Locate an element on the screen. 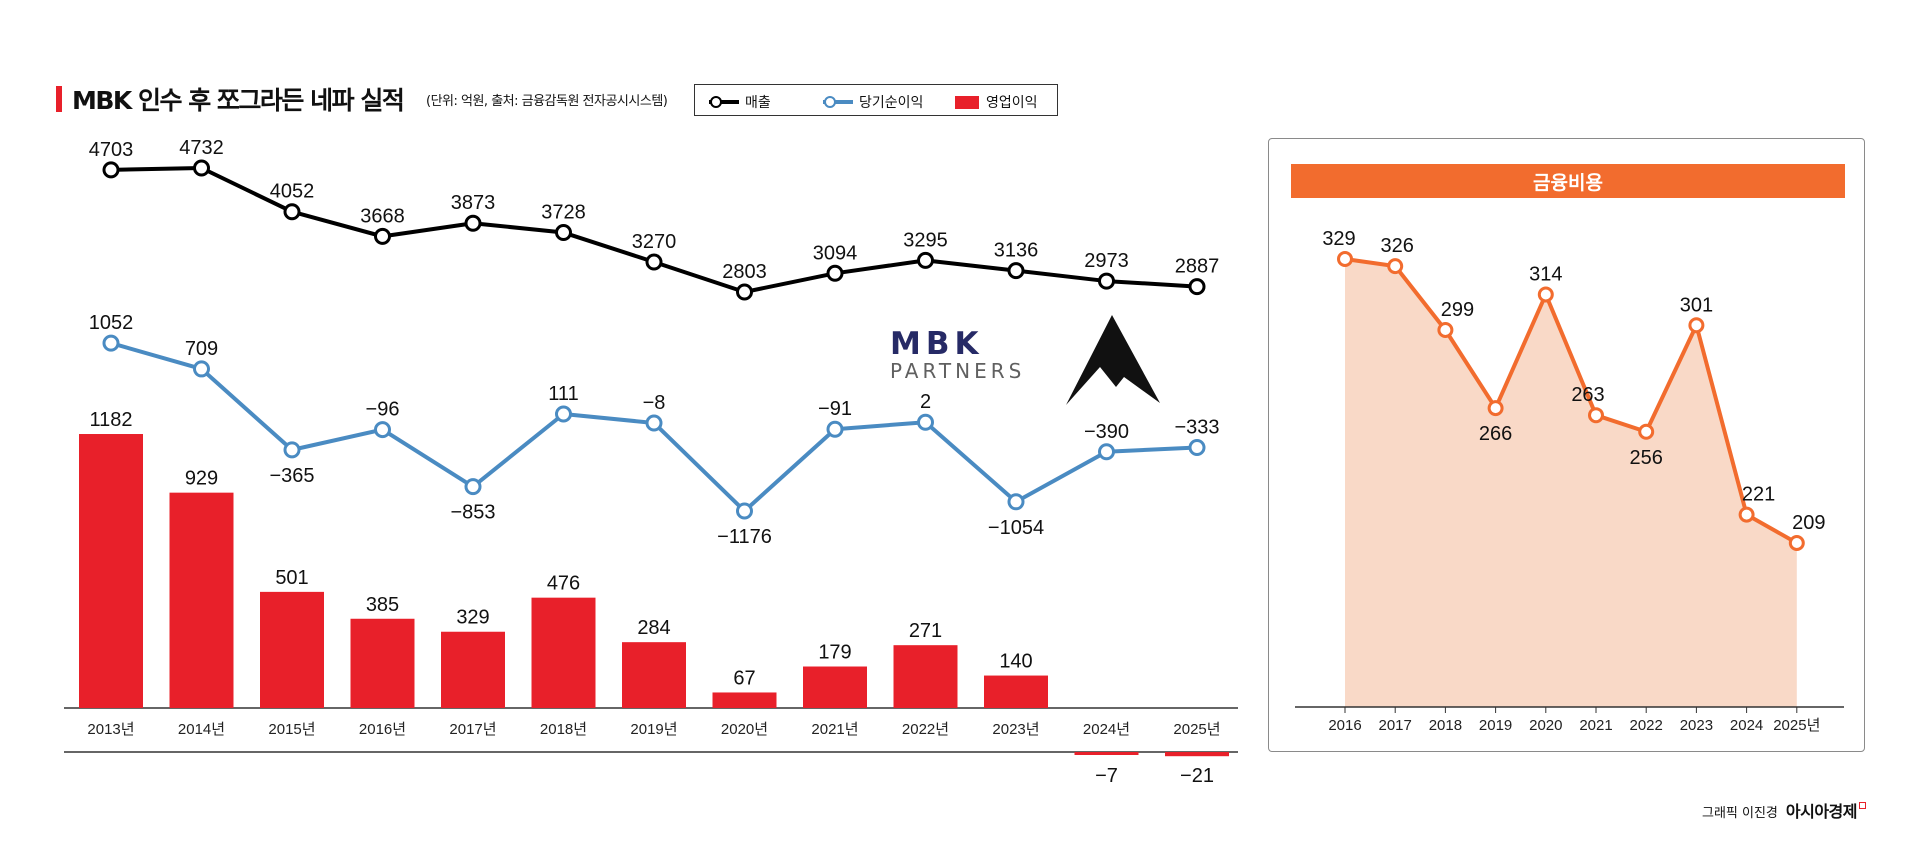  net-income-label: 2 is located at coordinates (925, 402).